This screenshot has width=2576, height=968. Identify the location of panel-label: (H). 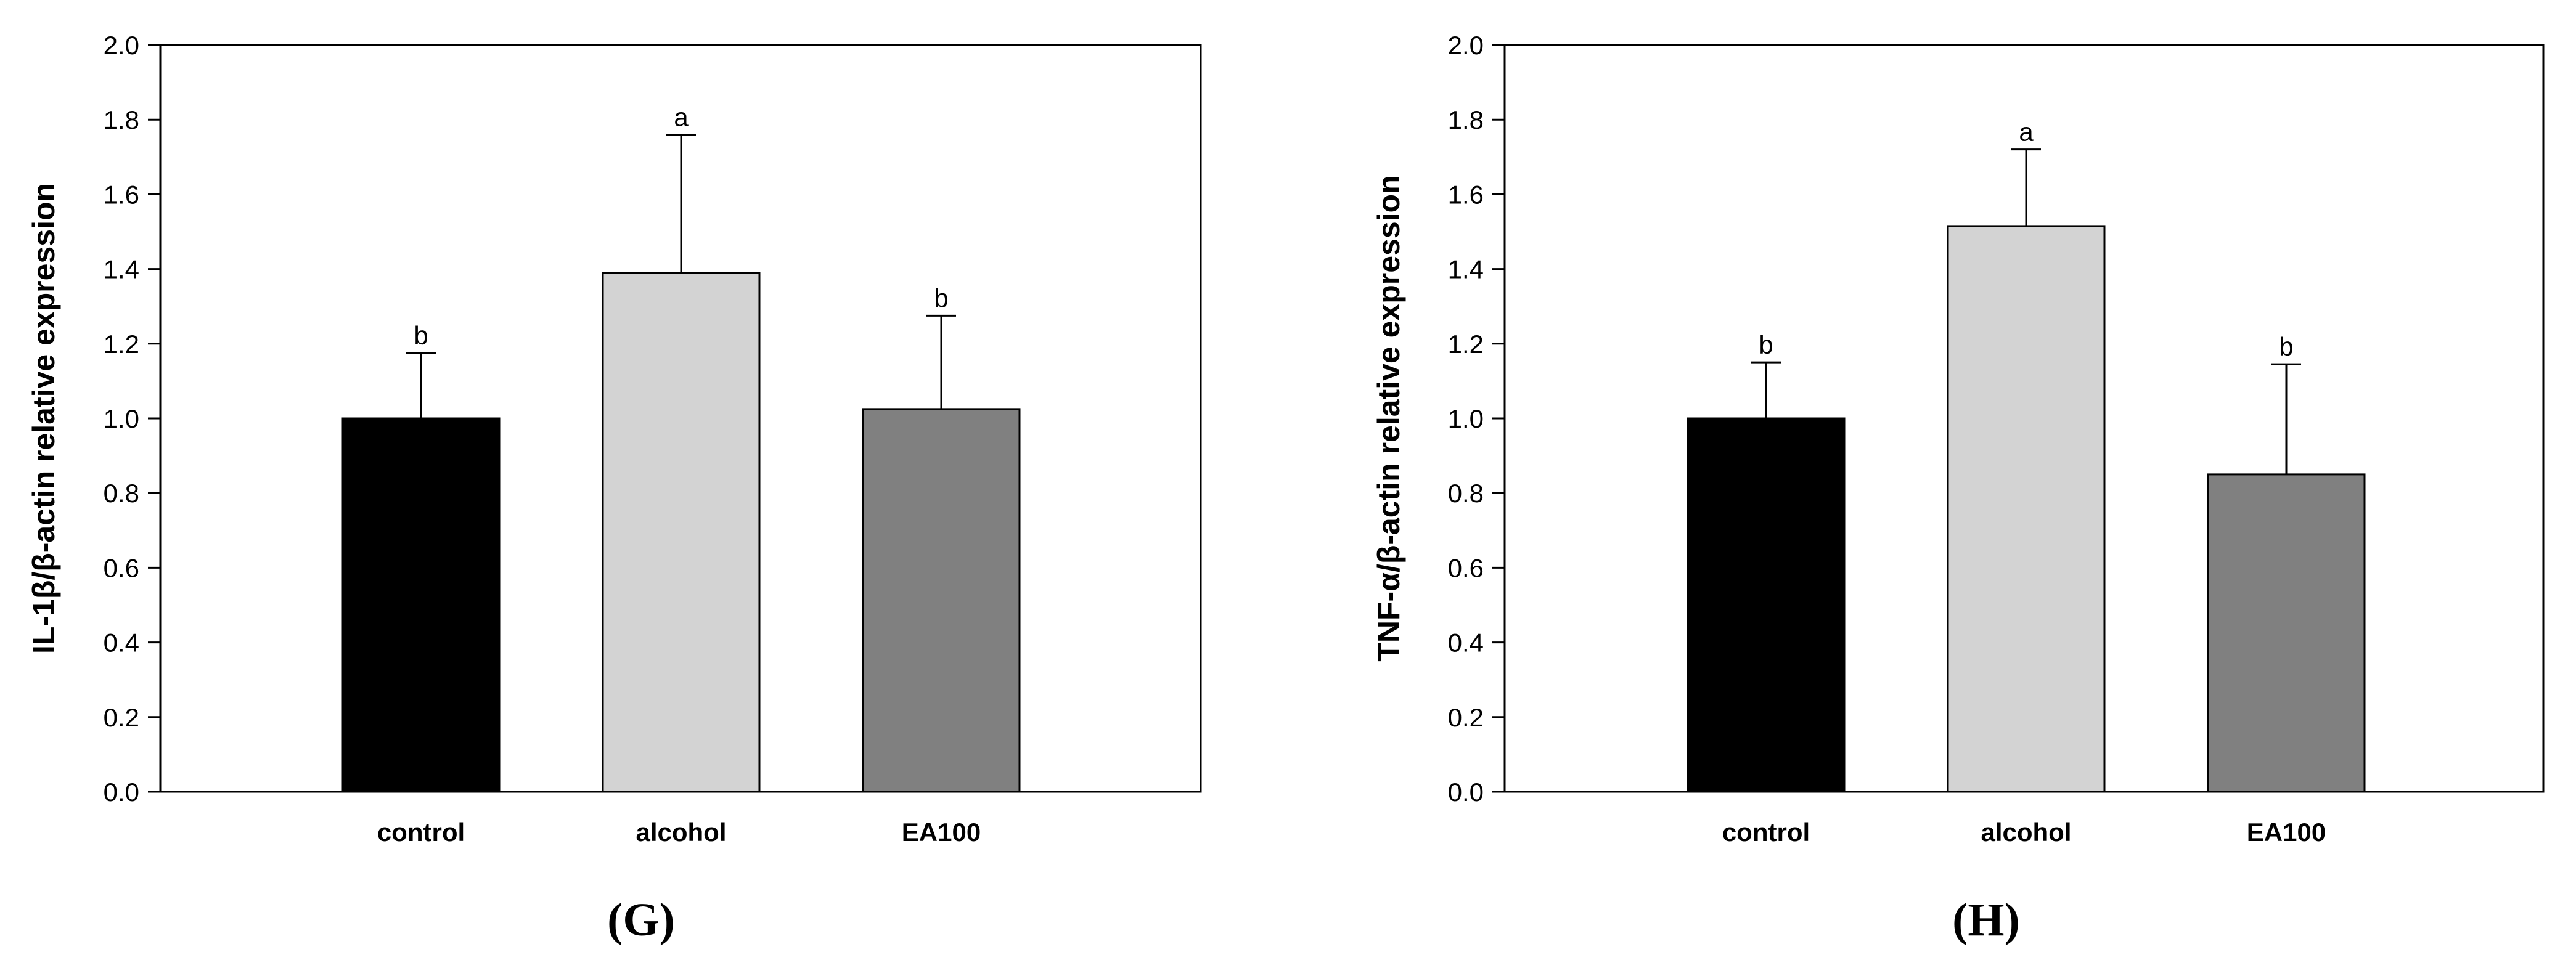
(1986, 920).